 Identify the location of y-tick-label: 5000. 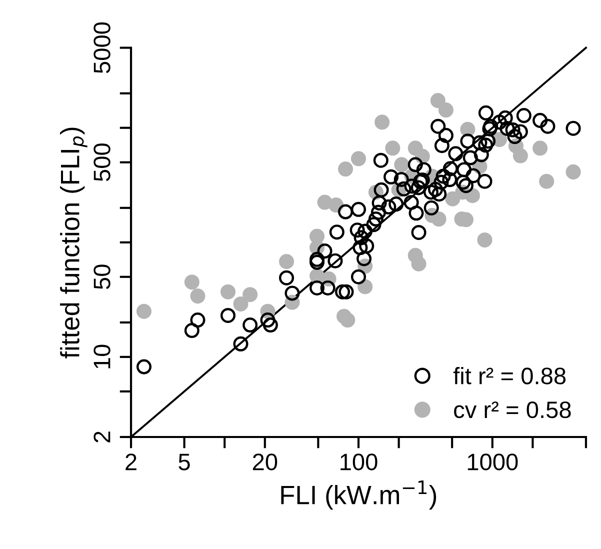
(102, 48).